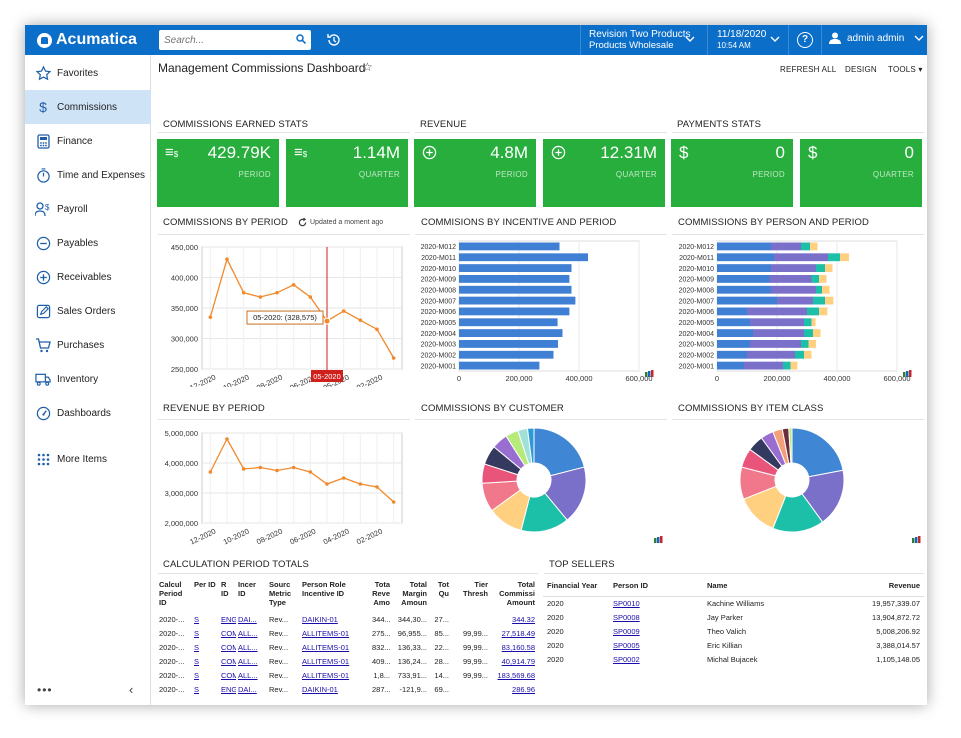  What do you see at coordinates (576, 586) in the screenshot?
I see `column-header: Financial Year` at bounding box center [576, 586].